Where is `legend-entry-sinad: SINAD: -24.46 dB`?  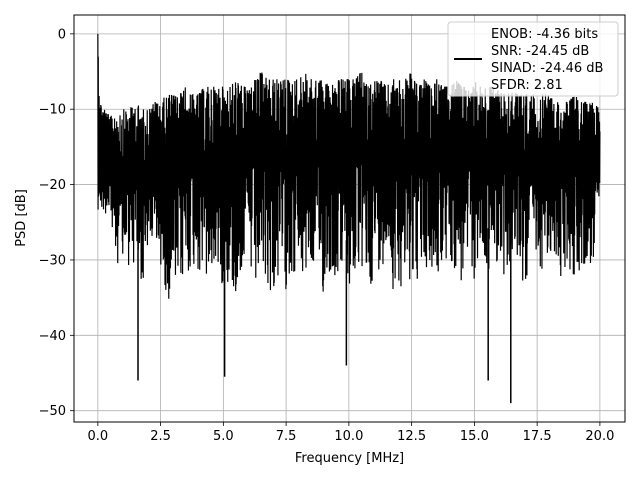 legend-entry-sinad: SINAD: -24.46 dB is located at coordinates (547, 68).